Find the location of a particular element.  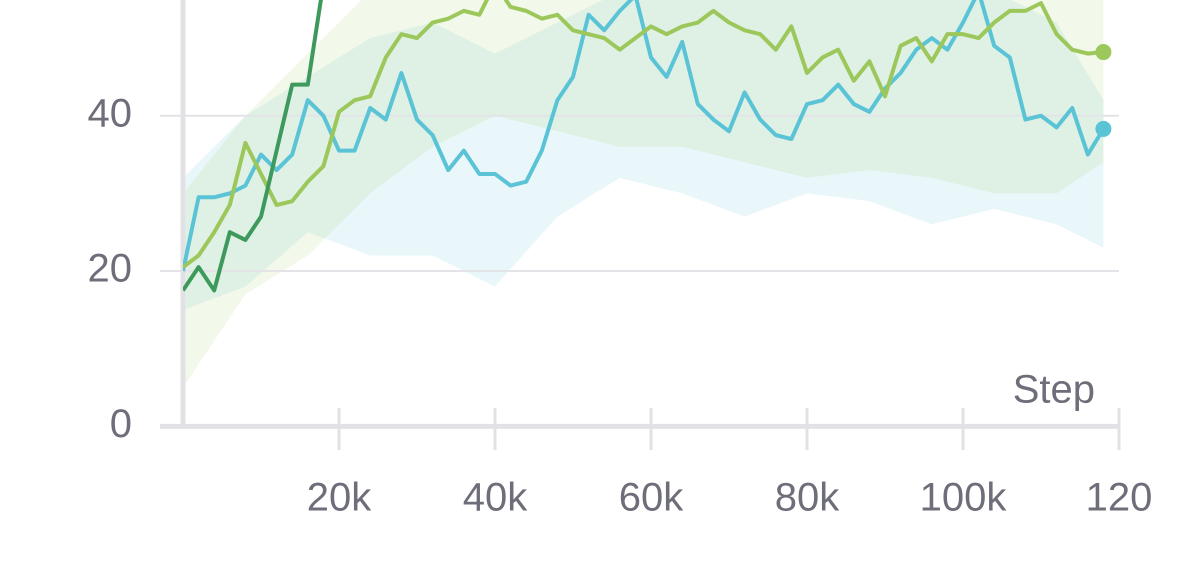

x-tick-label: 40k is located at coordinates (495, 498).